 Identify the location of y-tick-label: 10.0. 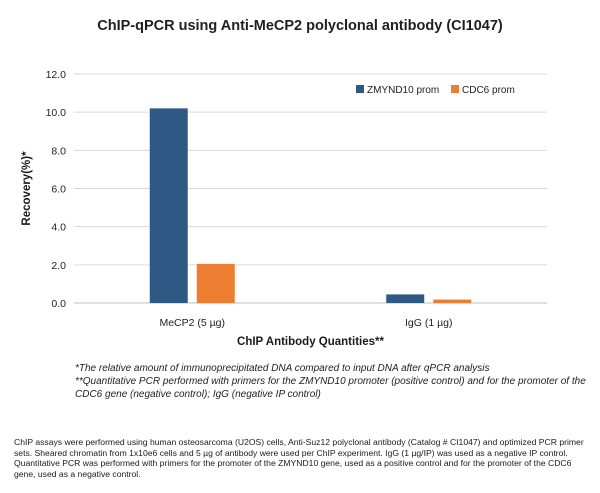
(56, 113).